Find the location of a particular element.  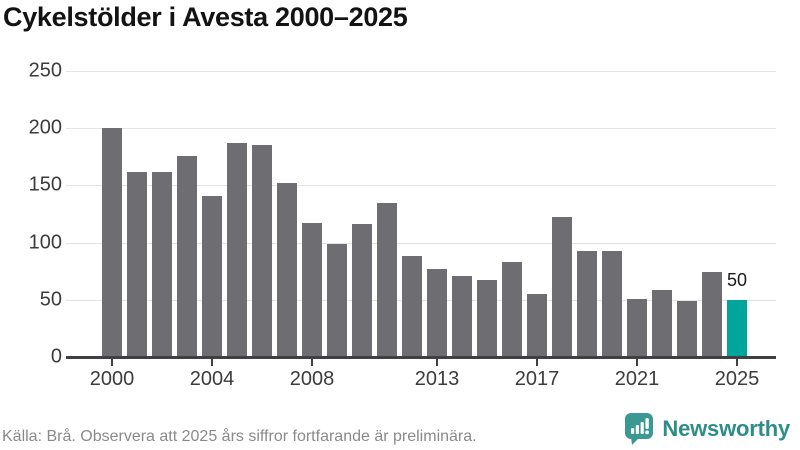

x-axis-tick-label: 2000 is located at coordinates (112, 379).